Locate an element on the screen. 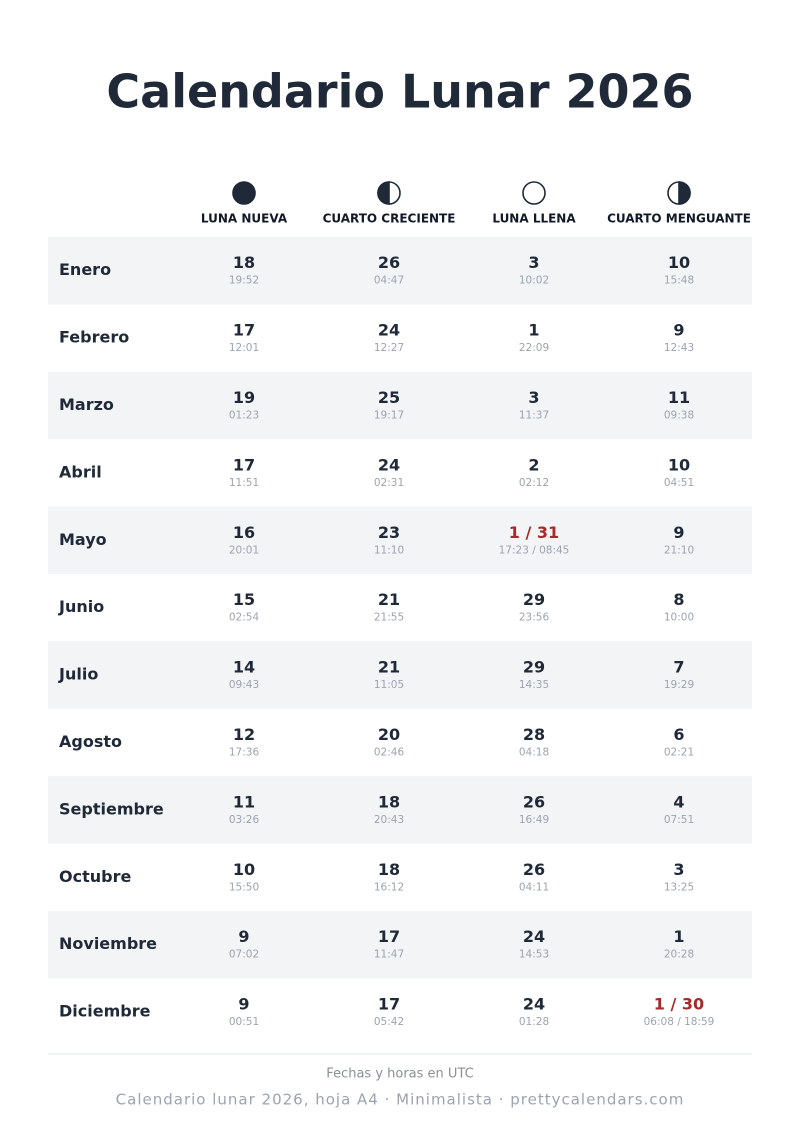 This screenshot has height=1137, width=800. column-header: LUNA NUEVA is located at coordinates (244, 219).